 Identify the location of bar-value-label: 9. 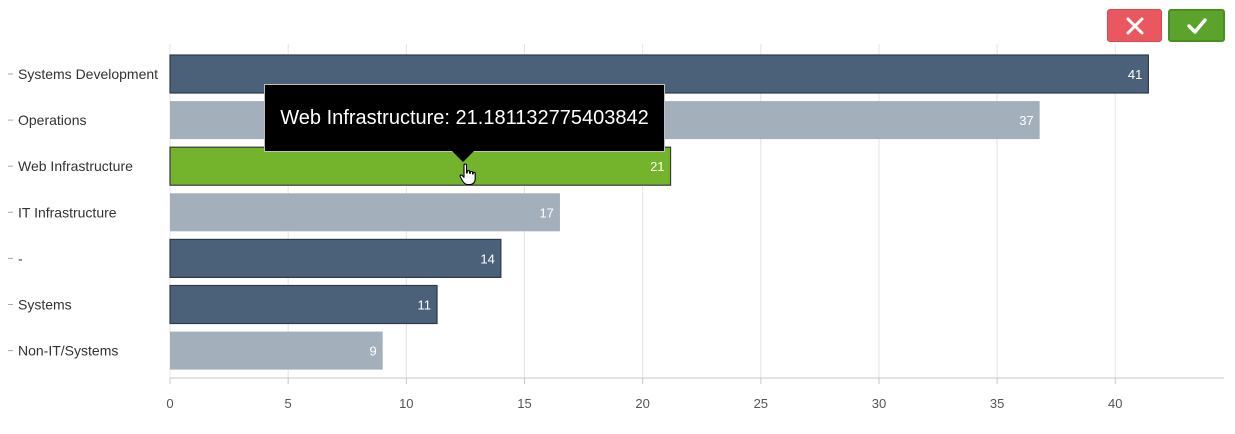
(372, 351).